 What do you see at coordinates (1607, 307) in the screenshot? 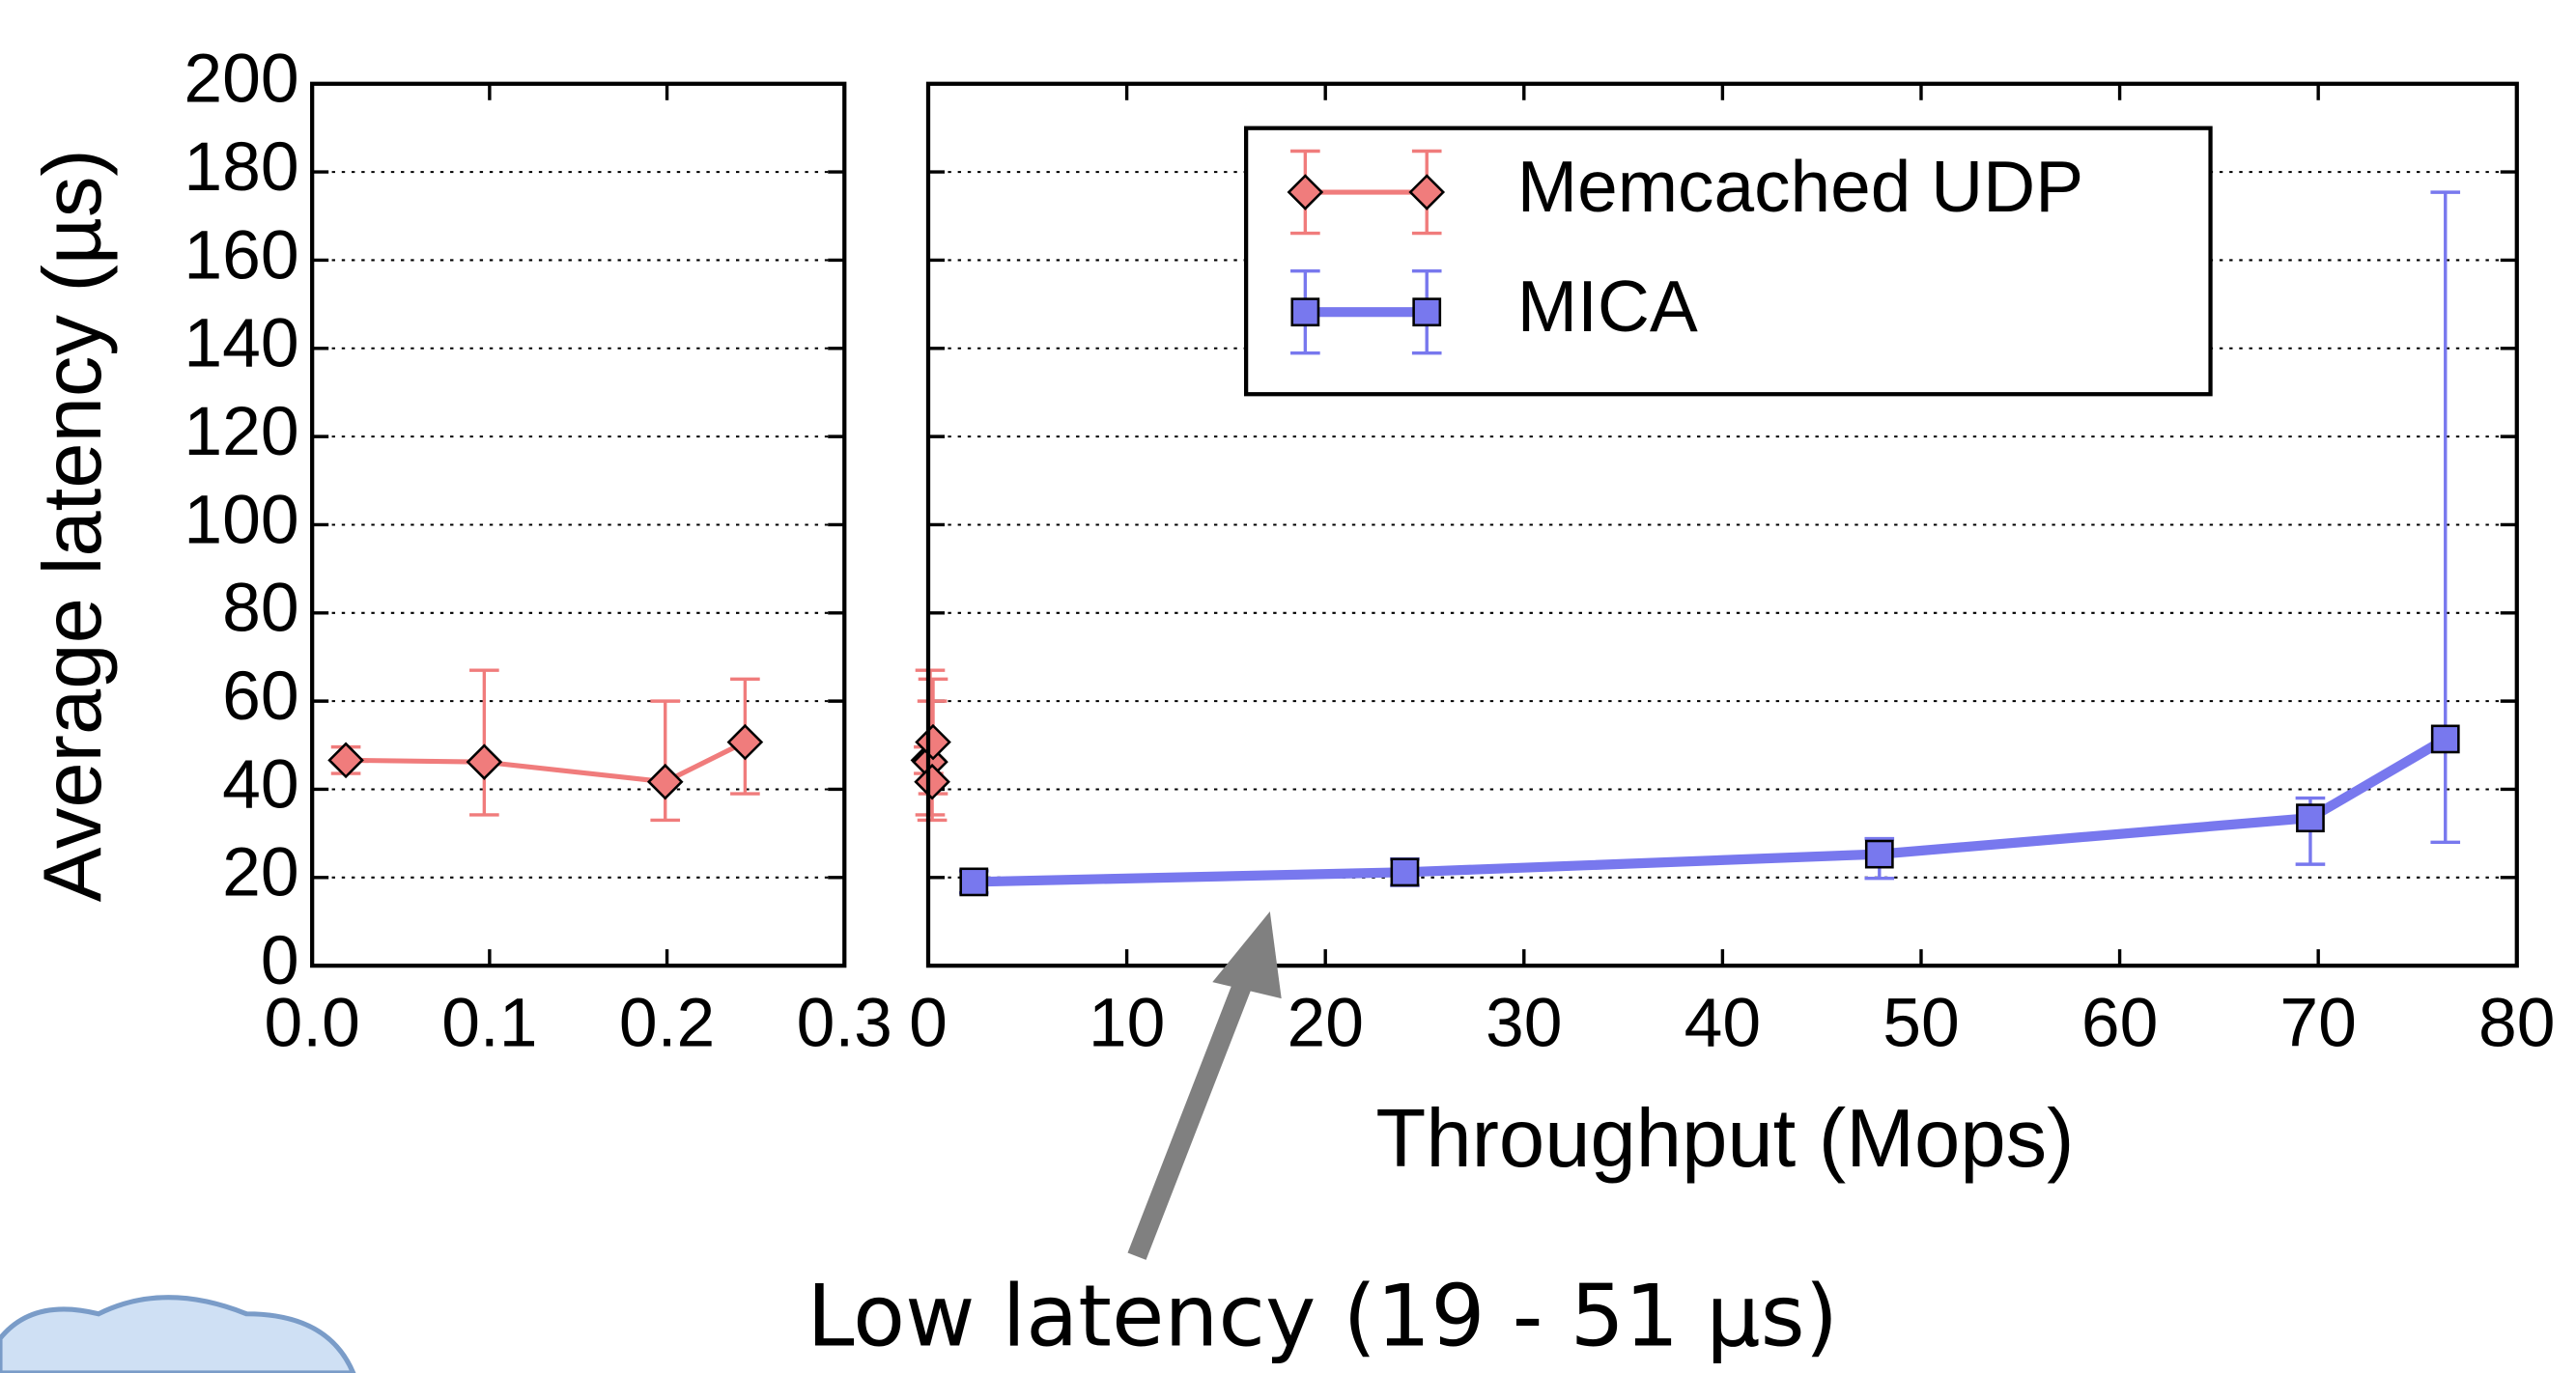
I see `legend-label: MICA` at bounding box center [1607, 307].